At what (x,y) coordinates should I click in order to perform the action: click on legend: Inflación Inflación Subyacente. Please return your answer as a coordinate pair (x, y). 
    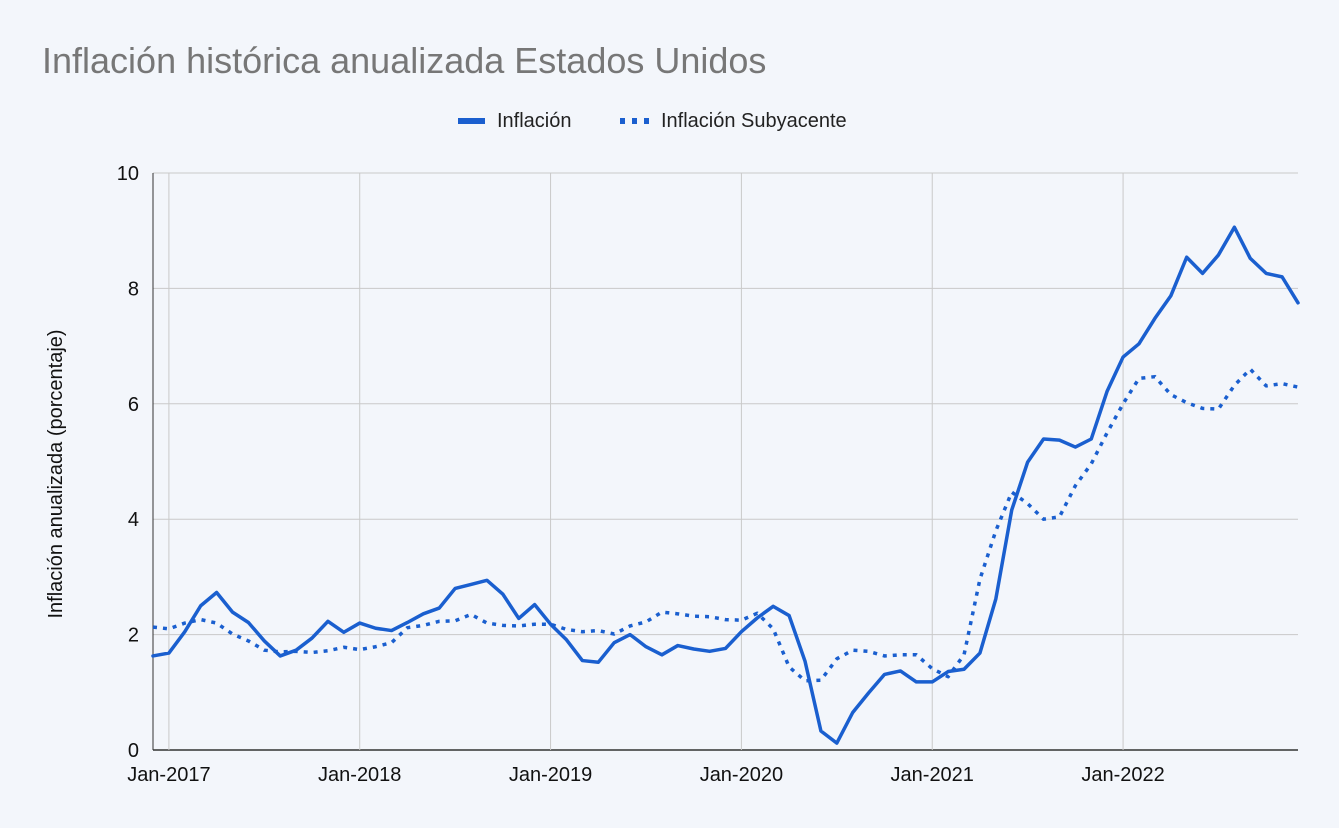
    Looking at the image, I should click on (652, 121).